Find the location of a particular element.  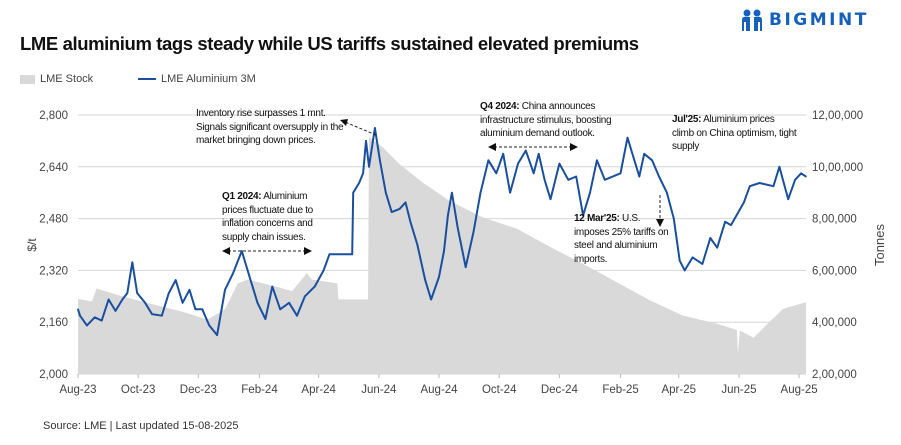

x-tick-label: Feb-24 is located at coordinates (259, 390).